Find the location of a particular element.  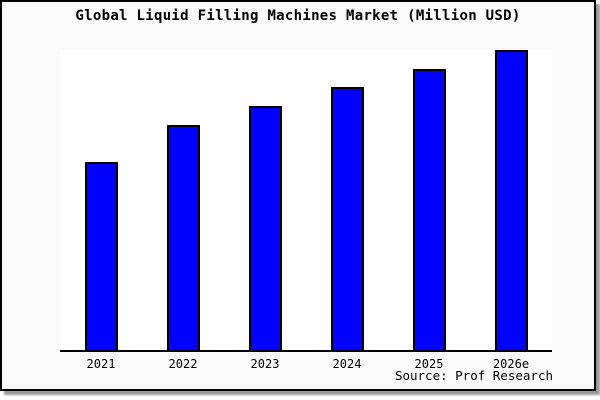

x-axis-labels: 2021 2022 2023 2024 2025 2026e is located at coordinates (306, 362).